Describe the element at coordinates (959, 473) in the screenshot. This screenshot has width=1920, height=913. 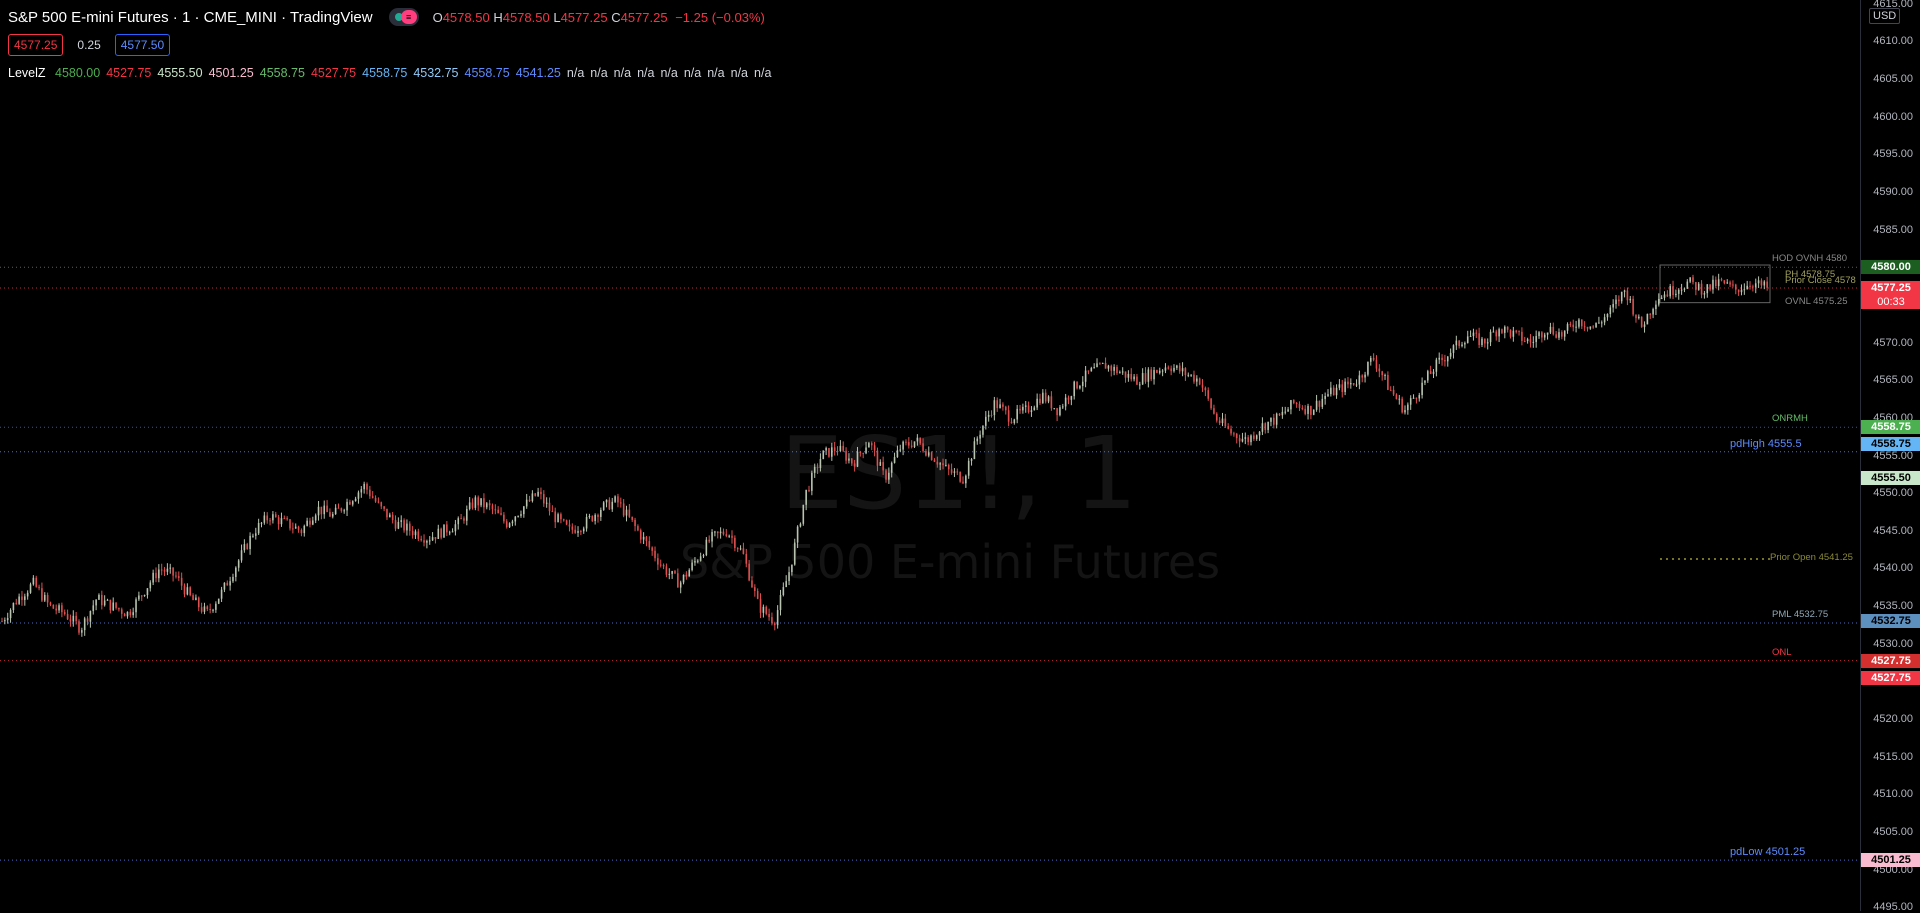
I see `watermark-symbol: ES1!, 1` at that location.